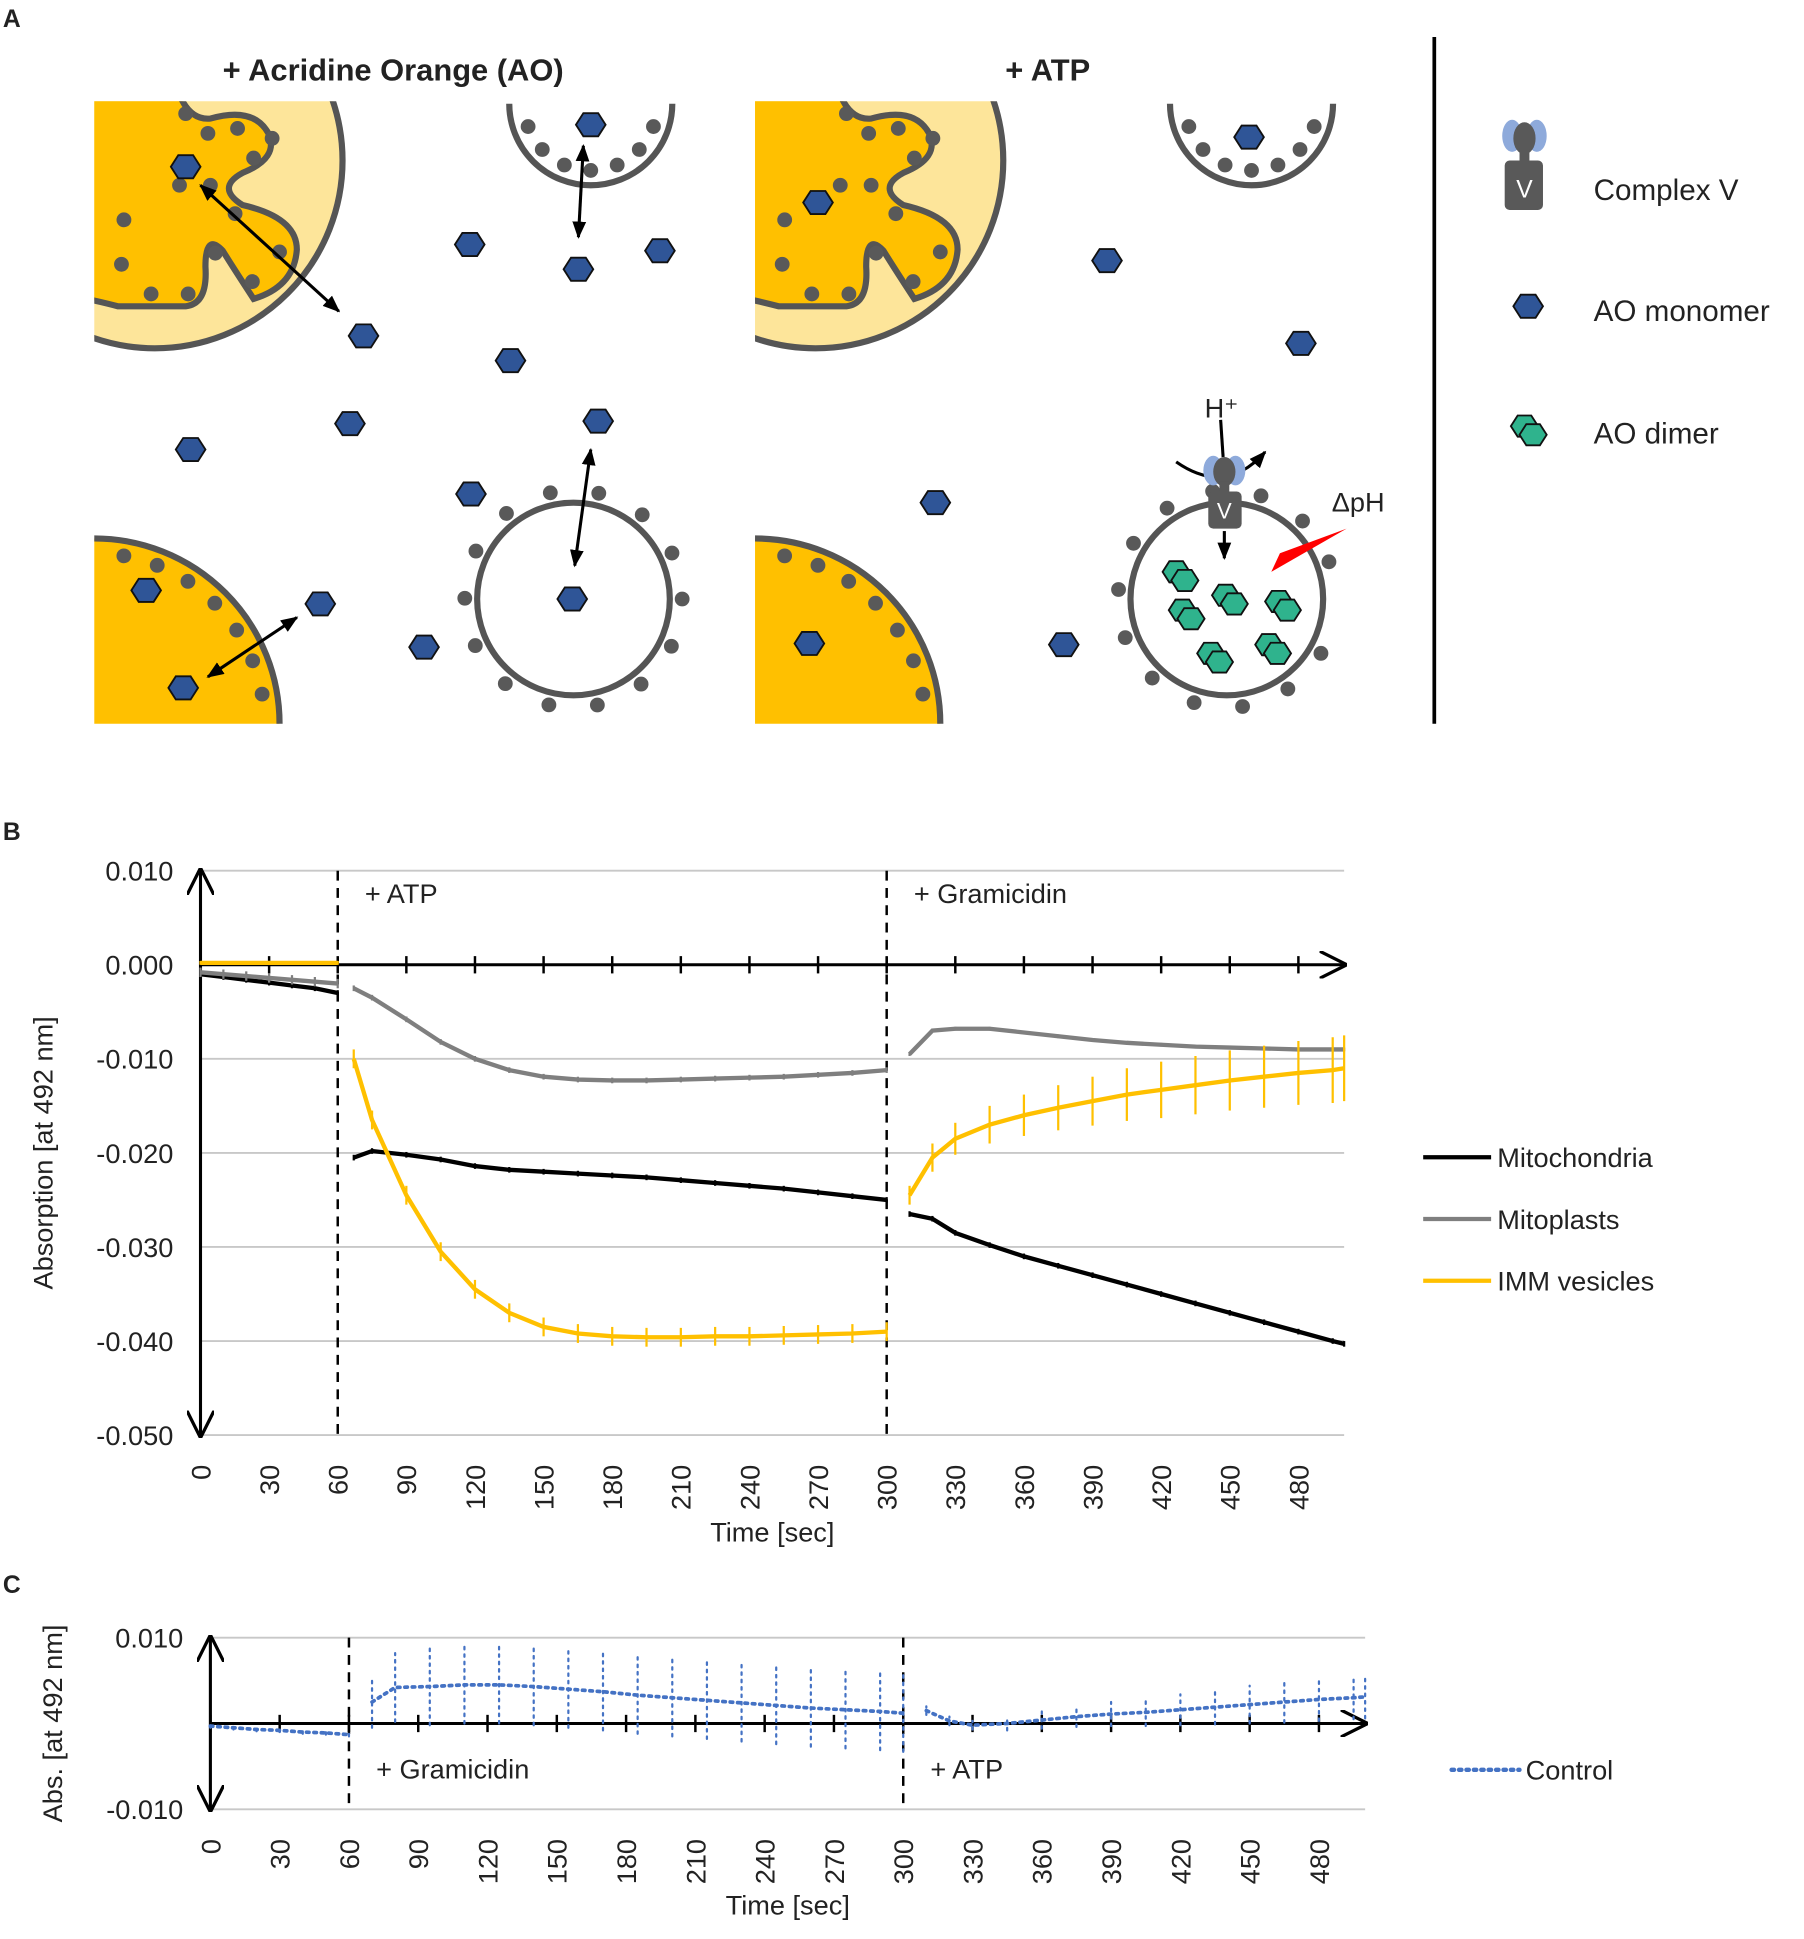  What do you see at coordinates (1111, 1861) in the screenshot?
I see `x-tick-label: 390` at bounding box center [1111, 1861].